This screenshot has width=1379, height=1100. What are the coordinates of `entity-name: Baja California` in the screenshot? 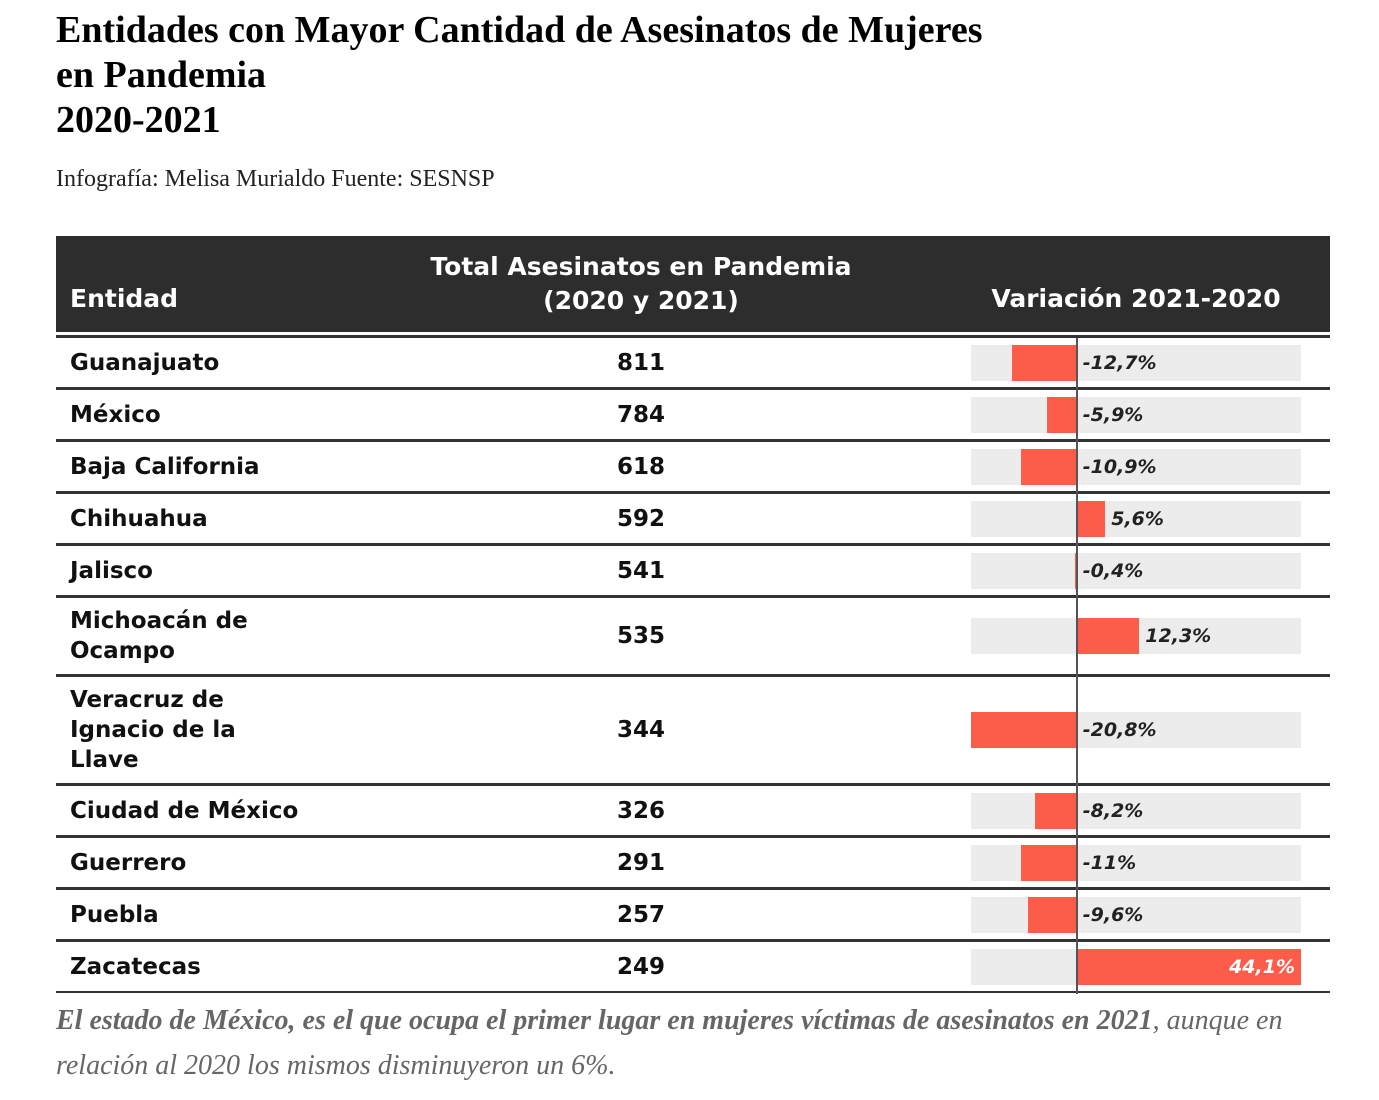 It's located at (165, 466).